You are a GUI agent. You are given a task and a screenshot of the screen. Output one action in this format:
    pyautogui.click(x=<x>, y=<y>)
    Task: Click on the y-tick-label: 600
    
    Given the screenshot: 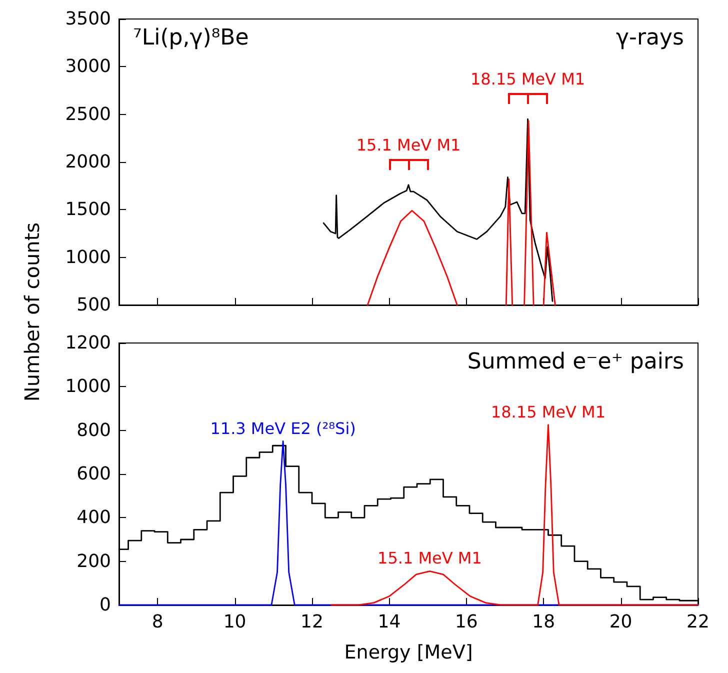 What is the action you would take?
    pyautogui.click(x=93, y=474)
    